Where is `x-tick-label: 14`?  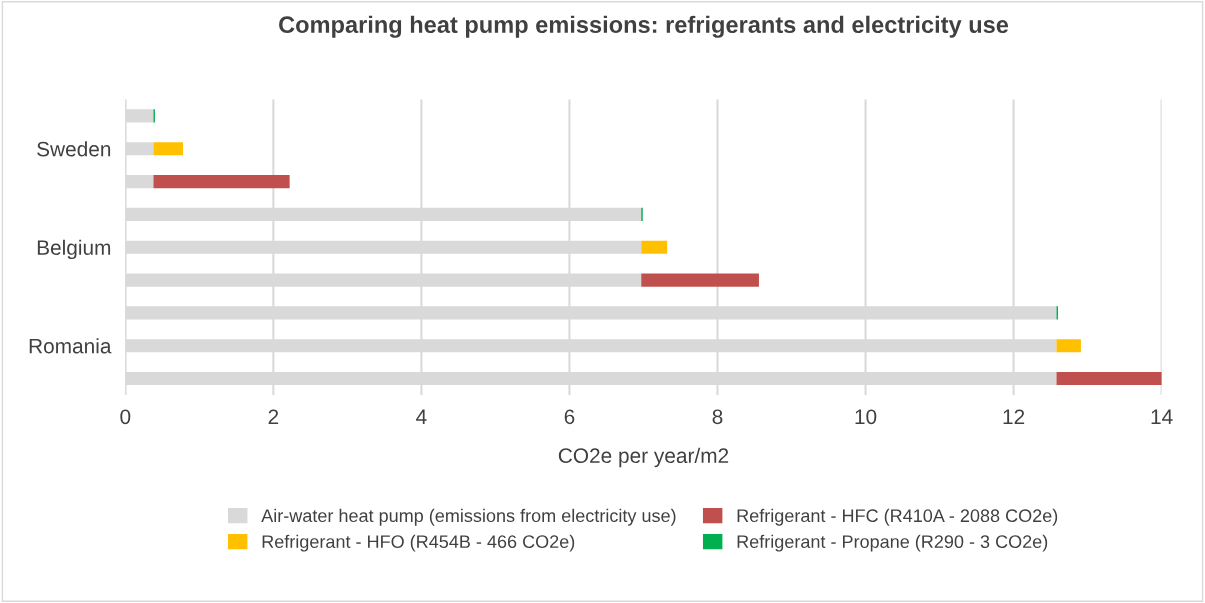 x-tick-label: 14 is located at coordinates (1162, 416).